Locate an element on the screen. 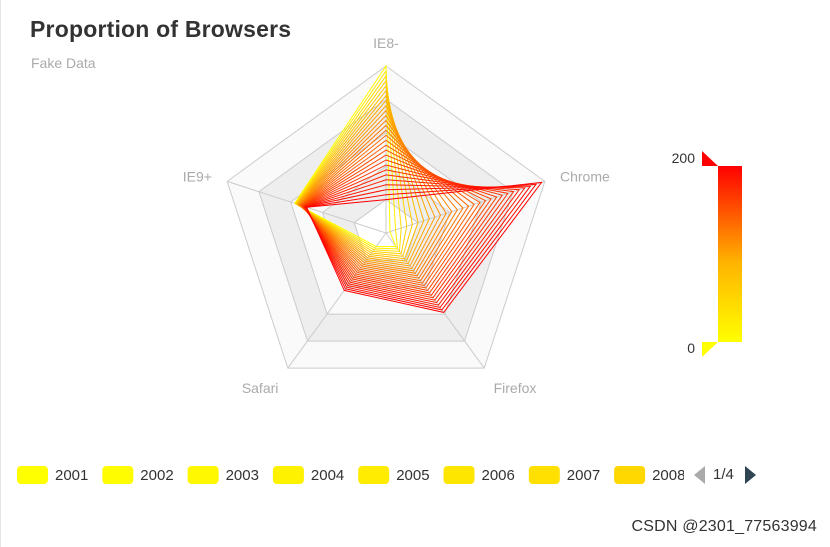  radar-series-2001 is located at coordinates (345, 155).